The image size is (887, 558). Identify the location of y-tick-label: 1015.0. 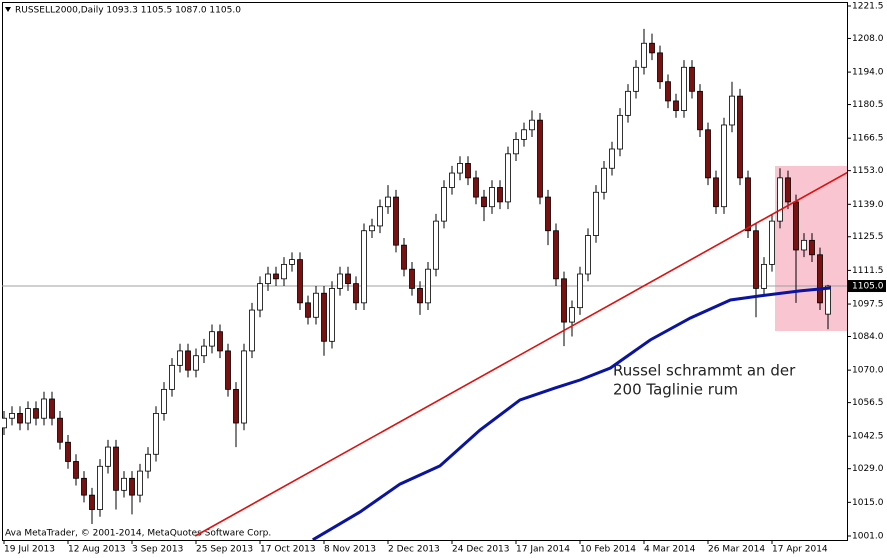
(868, 503).